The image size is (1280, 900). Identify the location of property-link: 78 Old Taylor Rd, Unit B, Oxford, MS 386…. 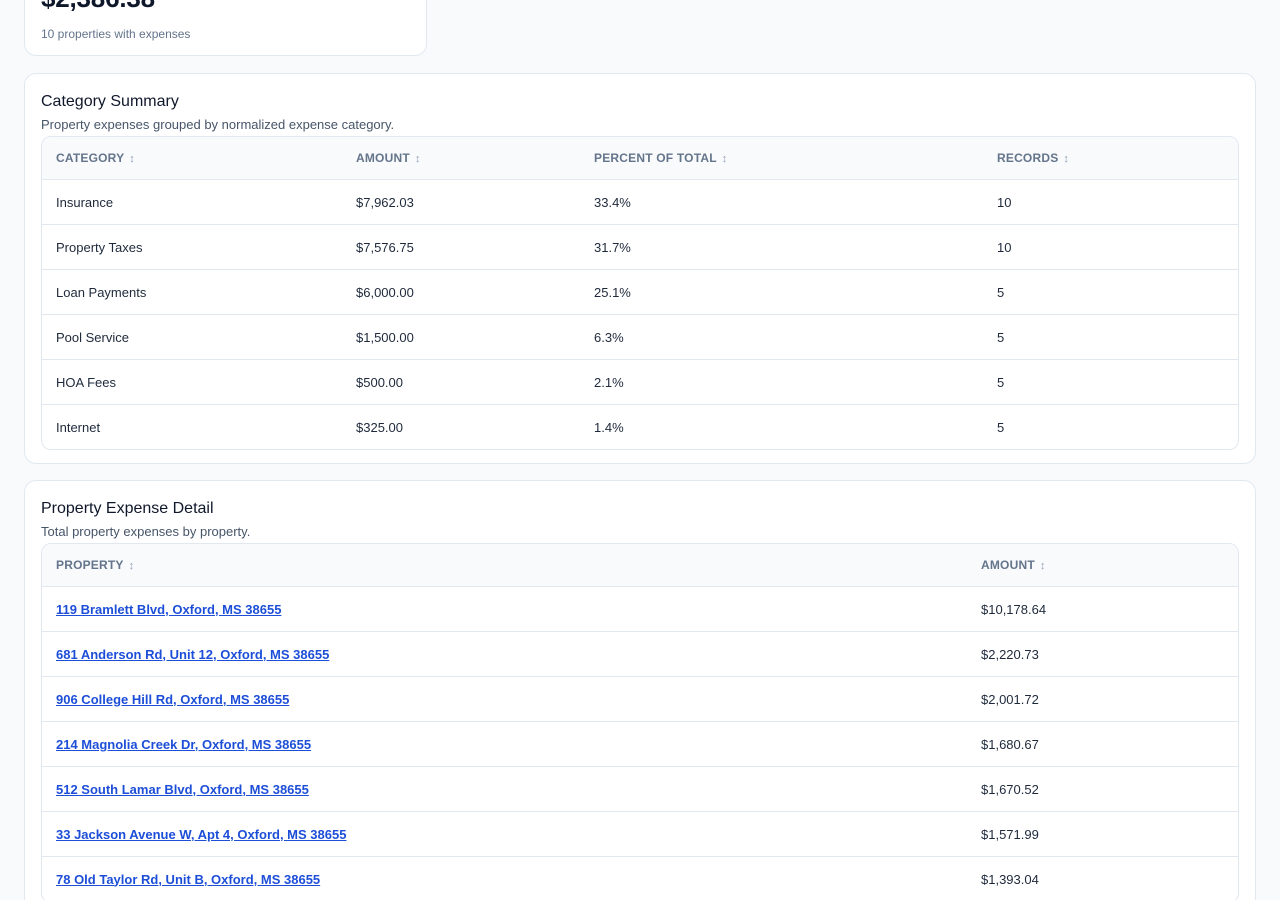
(188, 879).